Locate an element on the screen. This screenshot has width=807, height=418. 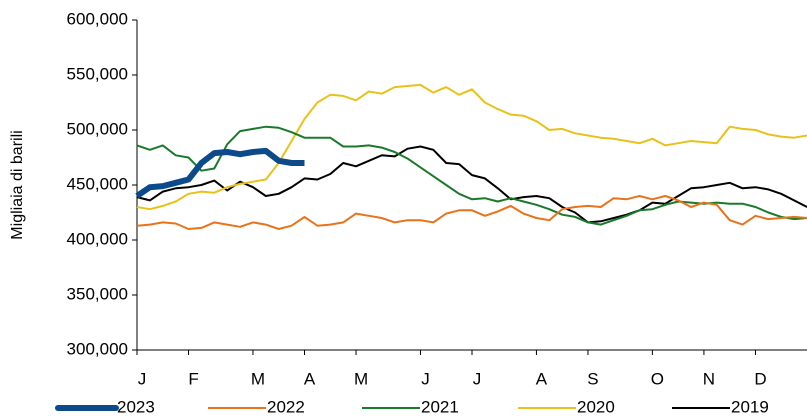
y-tick-label: 400,000 is located at coordinates (97, 238).